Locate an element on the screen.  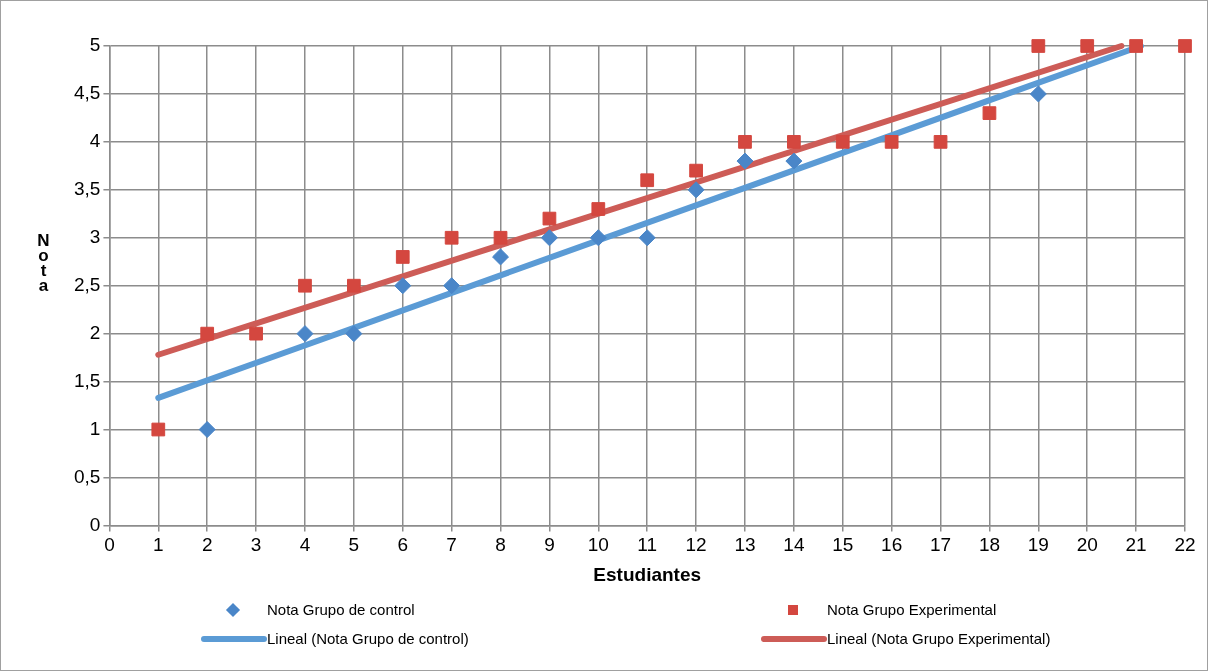
legend-label: Lineal (Nota Grupo Experimental) is located at coordinates (939, 638).